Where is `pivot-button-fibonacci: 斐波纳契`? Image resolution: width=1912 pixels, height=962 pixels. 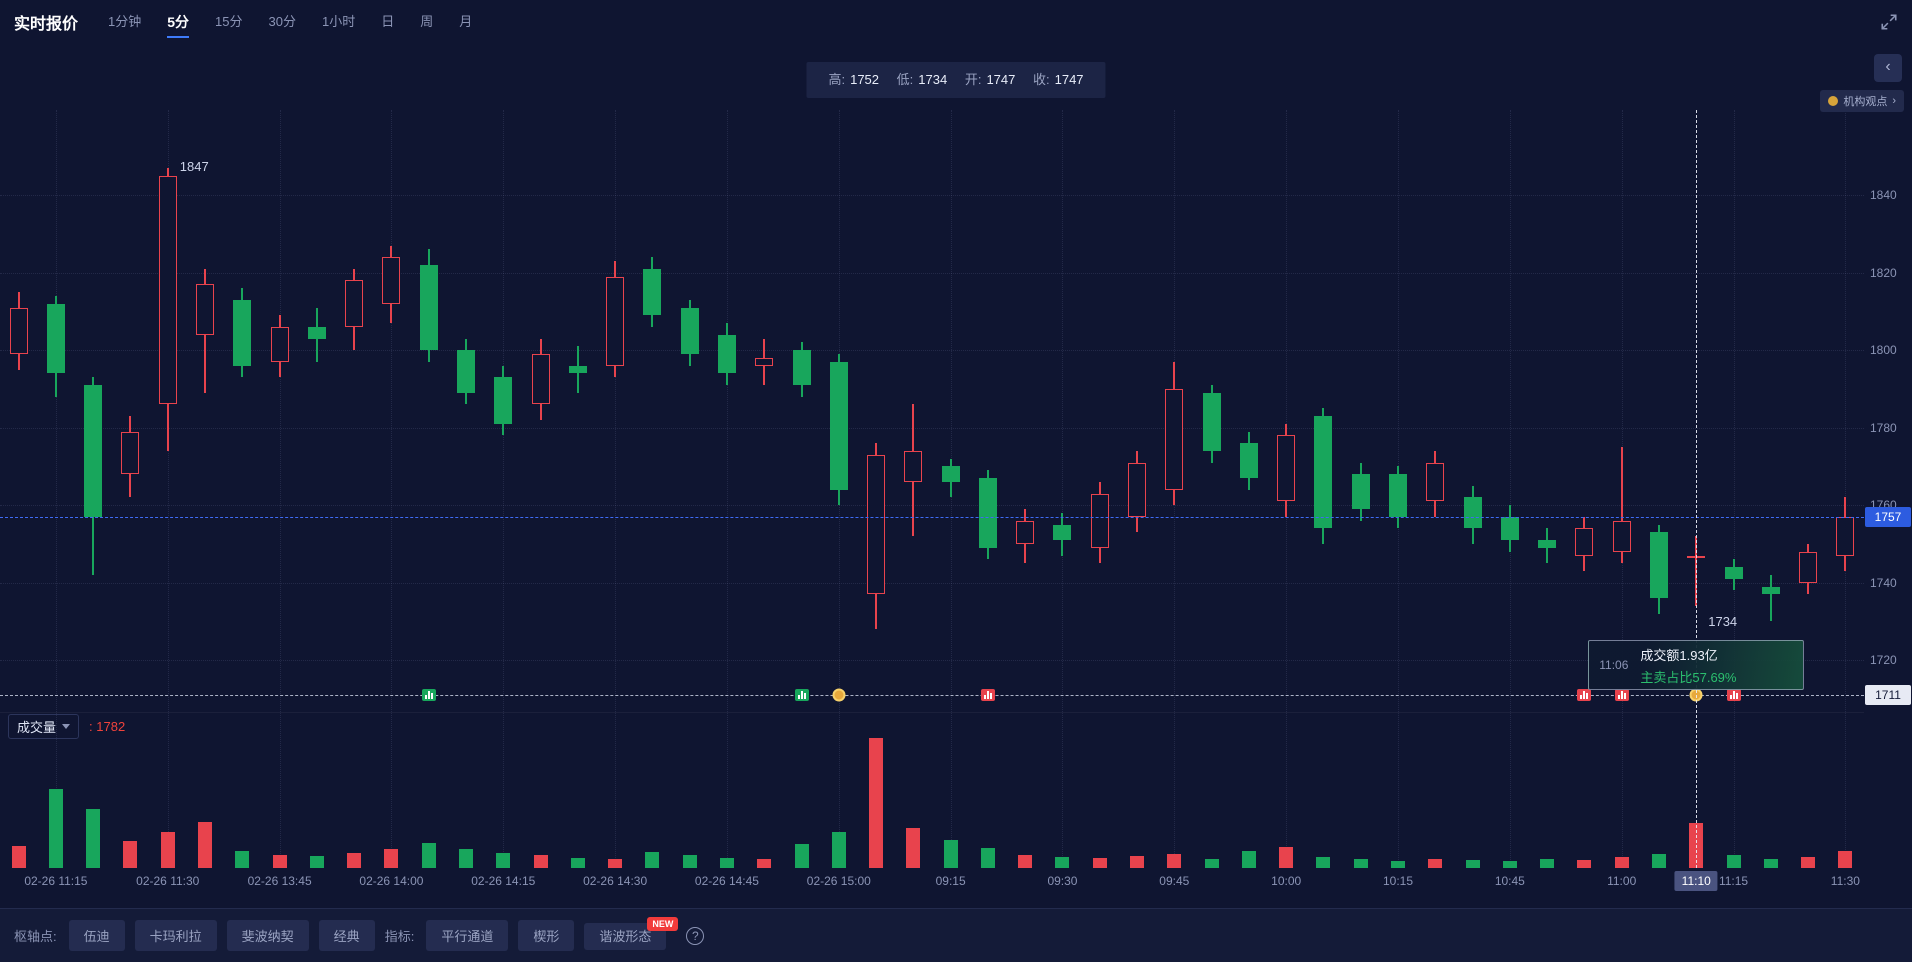 pivot-button-fibonacci: 斐波纳契 is located at coordinates (267, 935).